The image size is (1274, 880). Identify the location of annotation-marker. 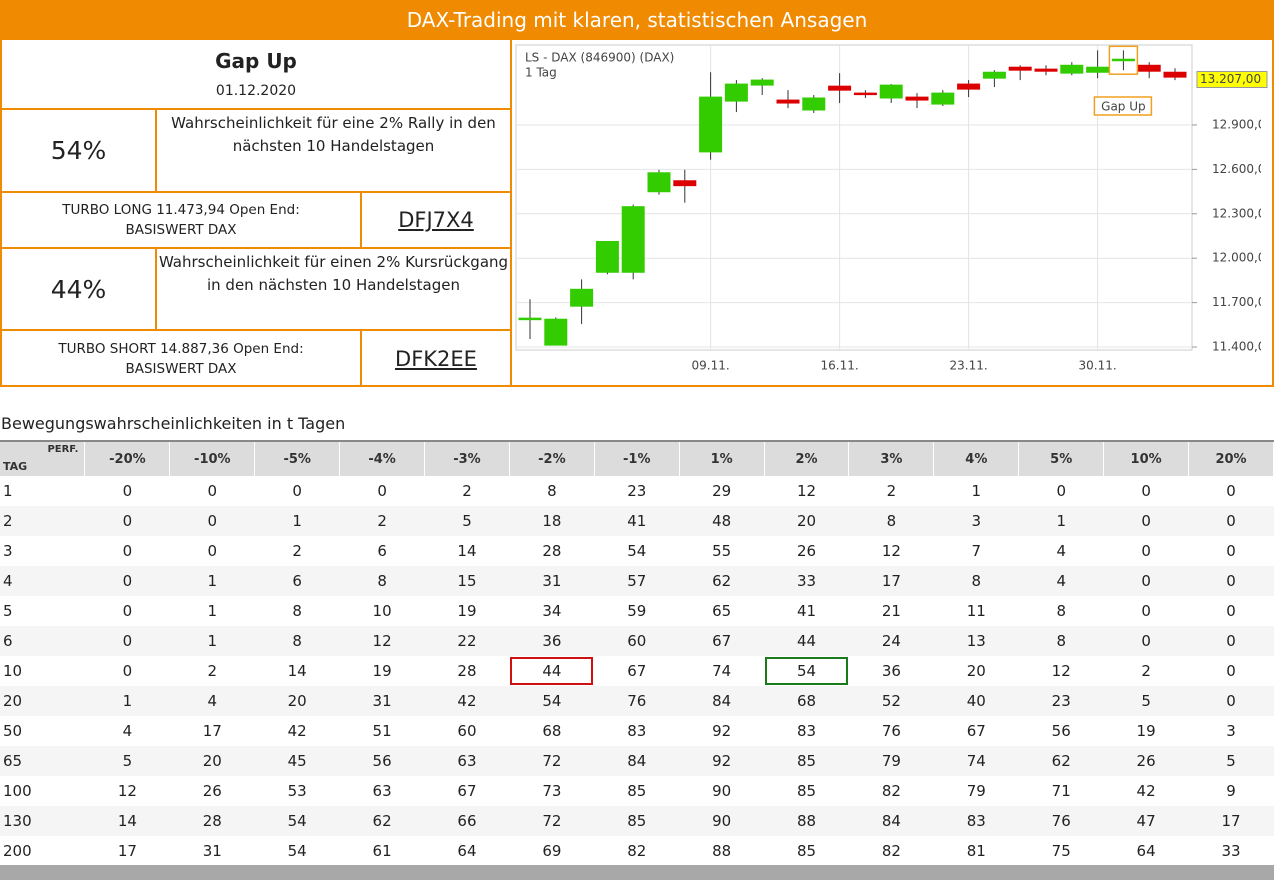
(1123, 60).